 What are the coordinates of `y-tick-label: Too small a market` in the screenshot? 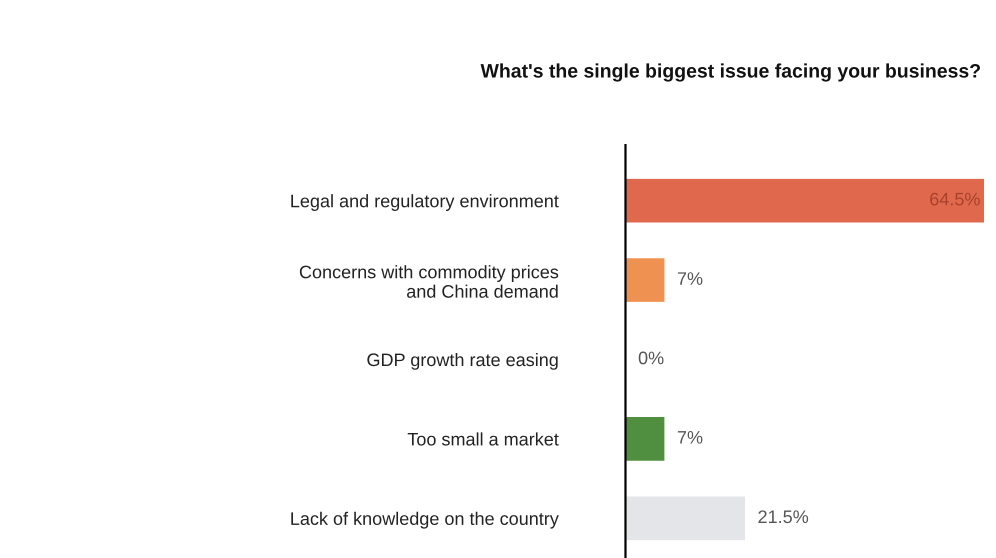 It's located at (483, 439).